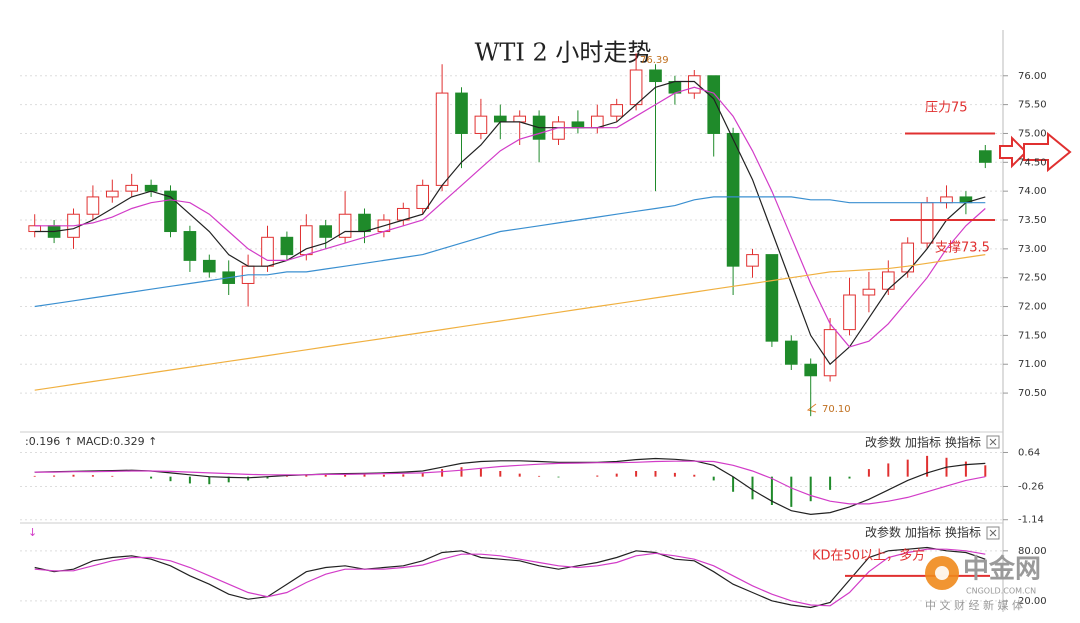  Describe the element at coordinates (974, 605) in the screenshot. I see `watermark-slogan: 中 文 财 经 新 媒 体` at that location.